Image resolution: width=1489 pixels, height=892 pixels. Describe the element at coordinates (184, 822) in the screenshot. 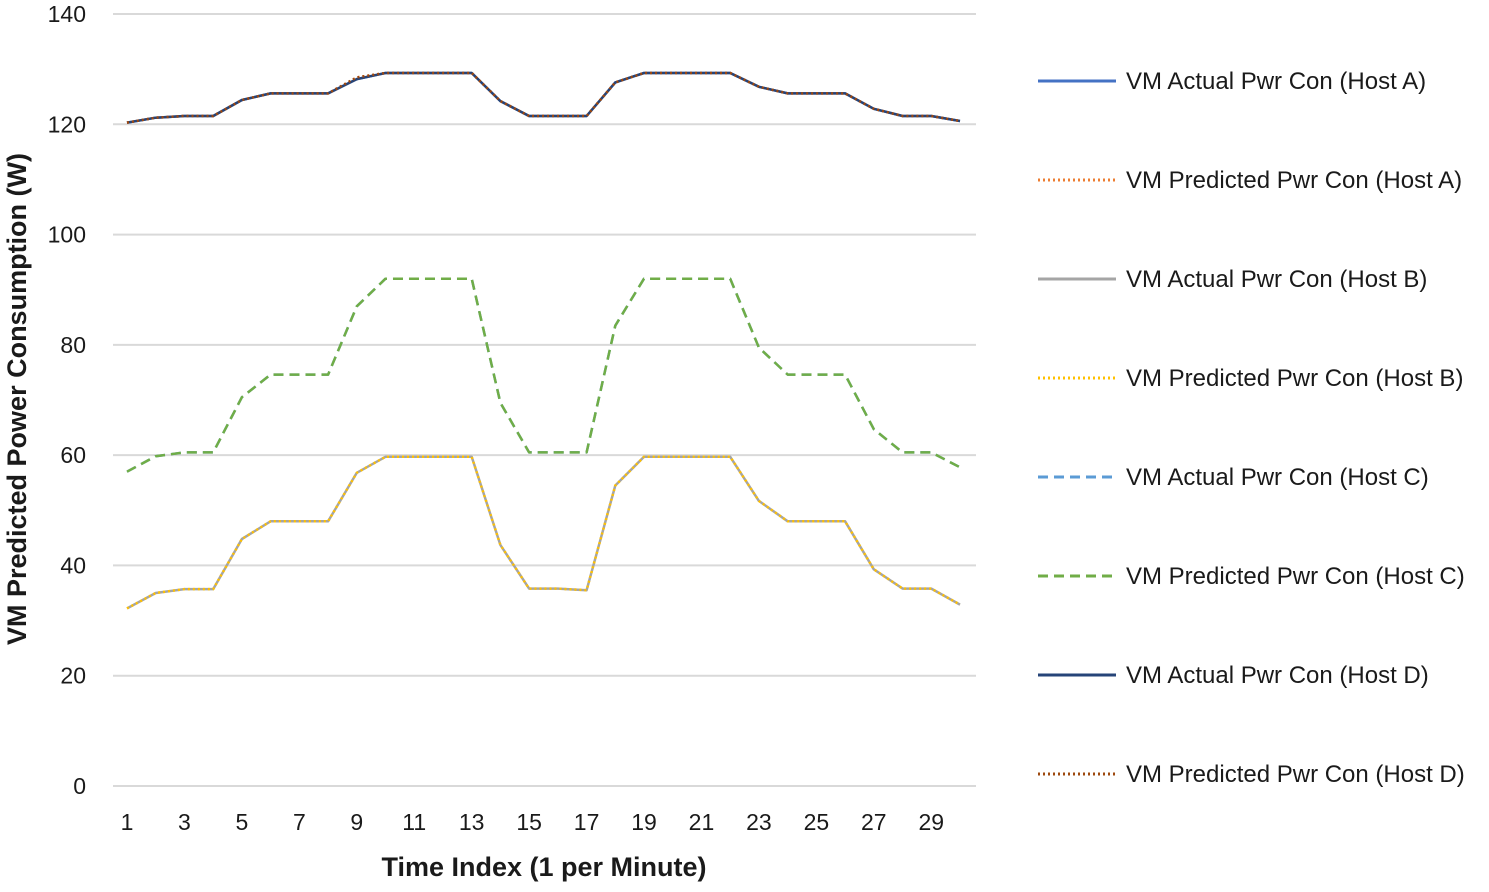

I see `x-tick-label: 3` at that location.